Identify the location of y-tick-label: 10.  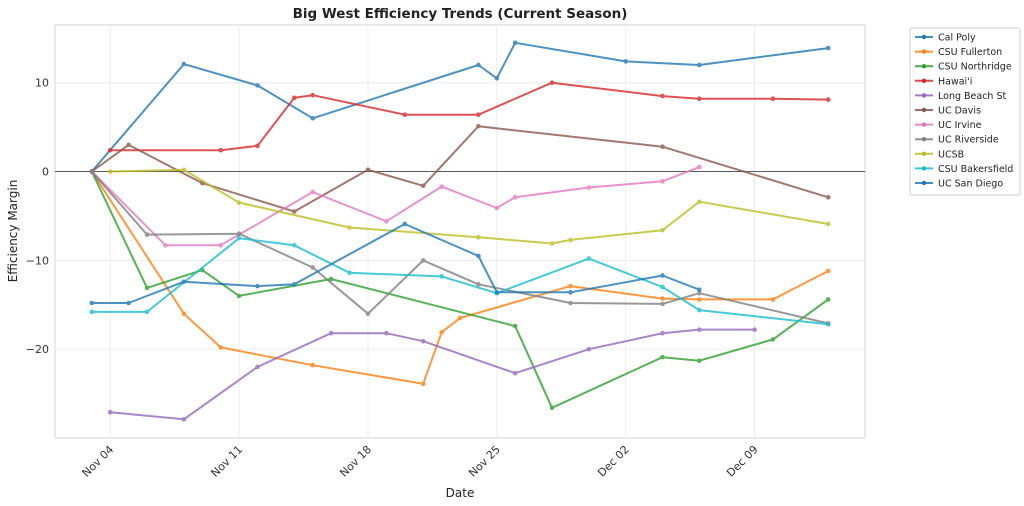
(42, 83).